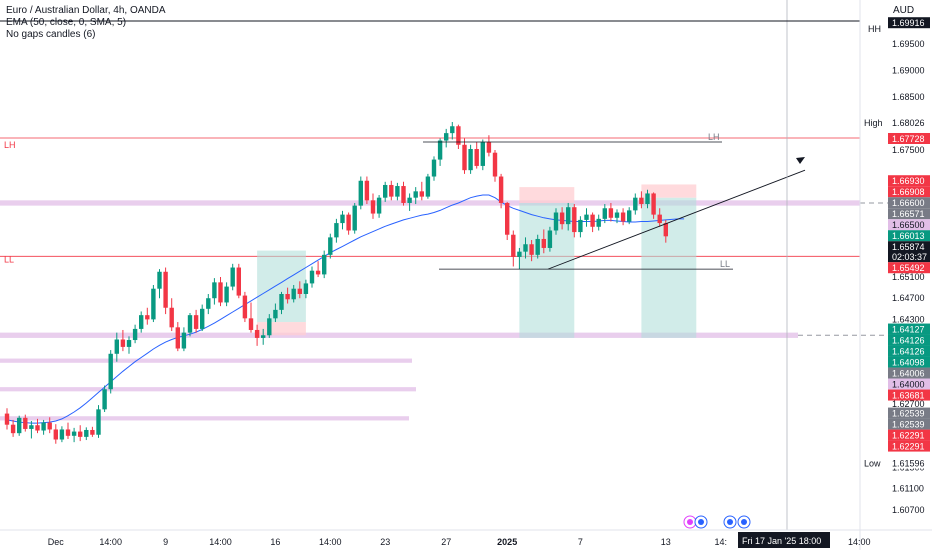 This screenshot has height=550, width=932. Describe the element at coordinates (56, 542) in the screenshot. I see `time-tick: Dec` at that location.